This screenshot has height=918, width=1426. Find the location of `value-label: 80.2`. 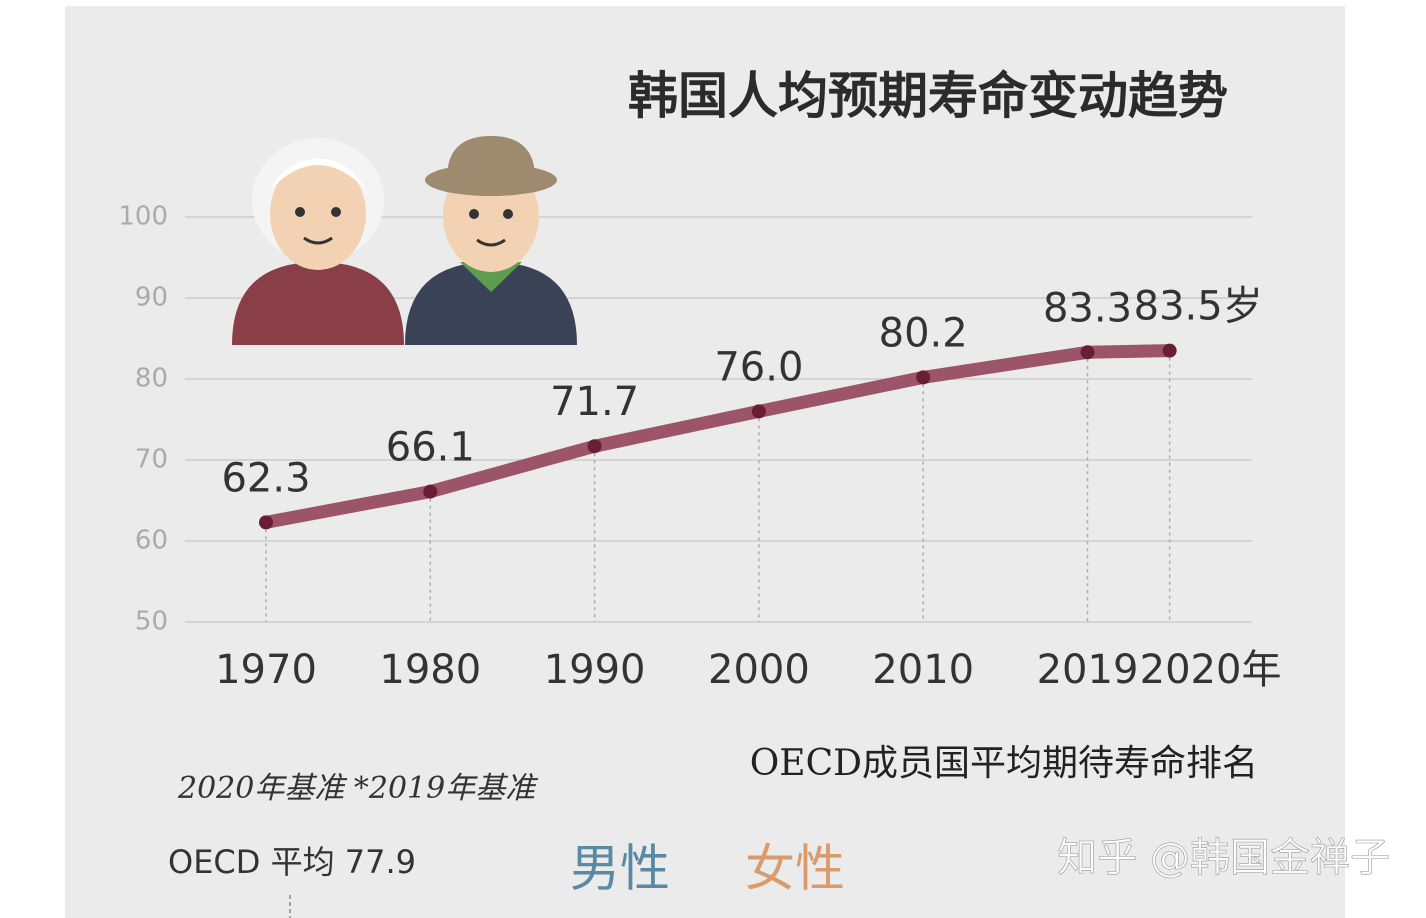

value-label: 80.2 is located at coordinates (923, 333).